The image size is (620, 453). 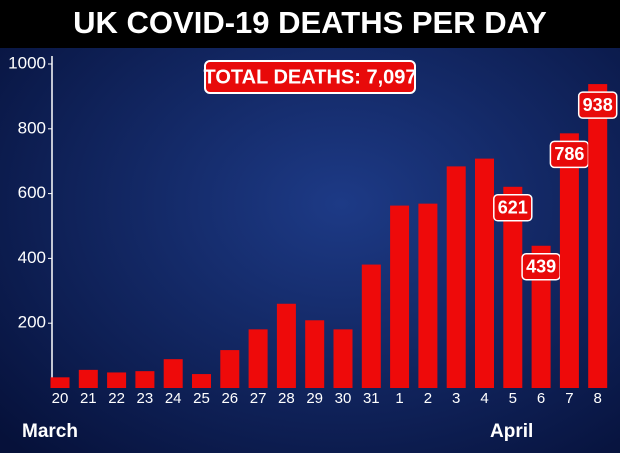 I want to click on y-tick-label: 400, so click(x=32, y=257).